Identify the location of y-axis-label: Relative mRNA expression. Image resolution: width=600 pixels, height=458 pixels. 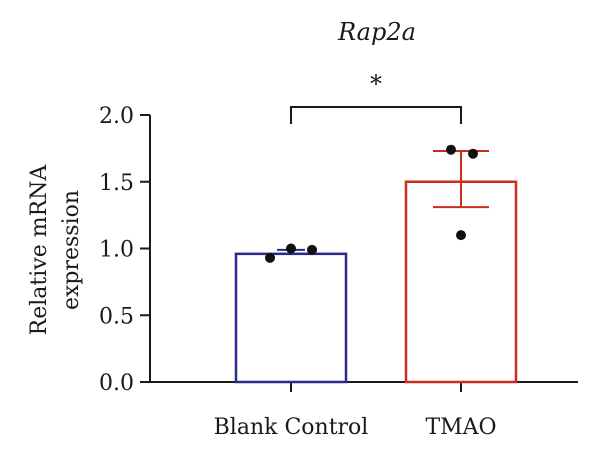
(55, 250).